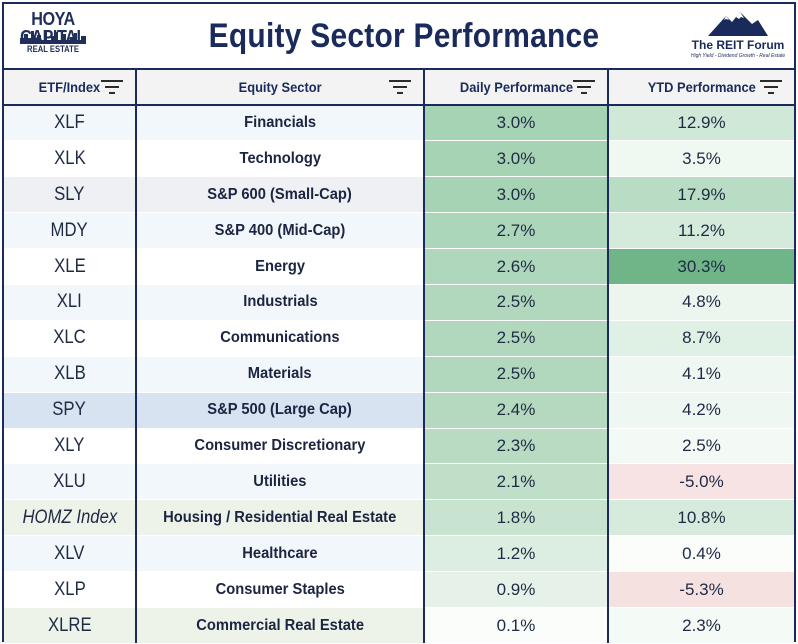  Describe the element at coordinates (399, 553) in the screenshot. I see `table-row: XLV Healthcare 1.2% 0.4%` at that location.